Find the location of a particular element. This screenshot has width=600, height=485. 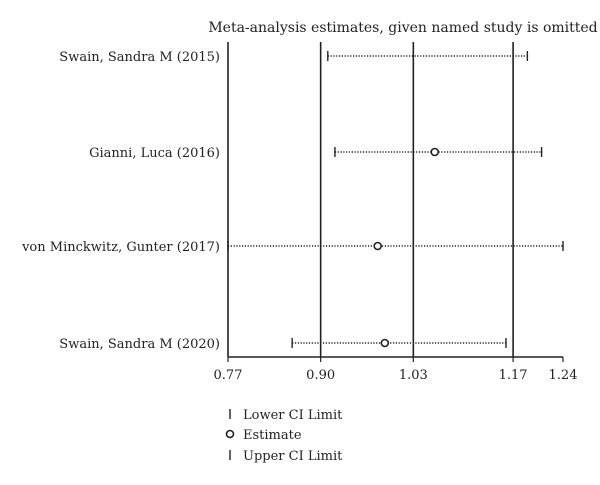

study-label-3: Swain, Sandra M (2020) is located at coordinates (139, 344).